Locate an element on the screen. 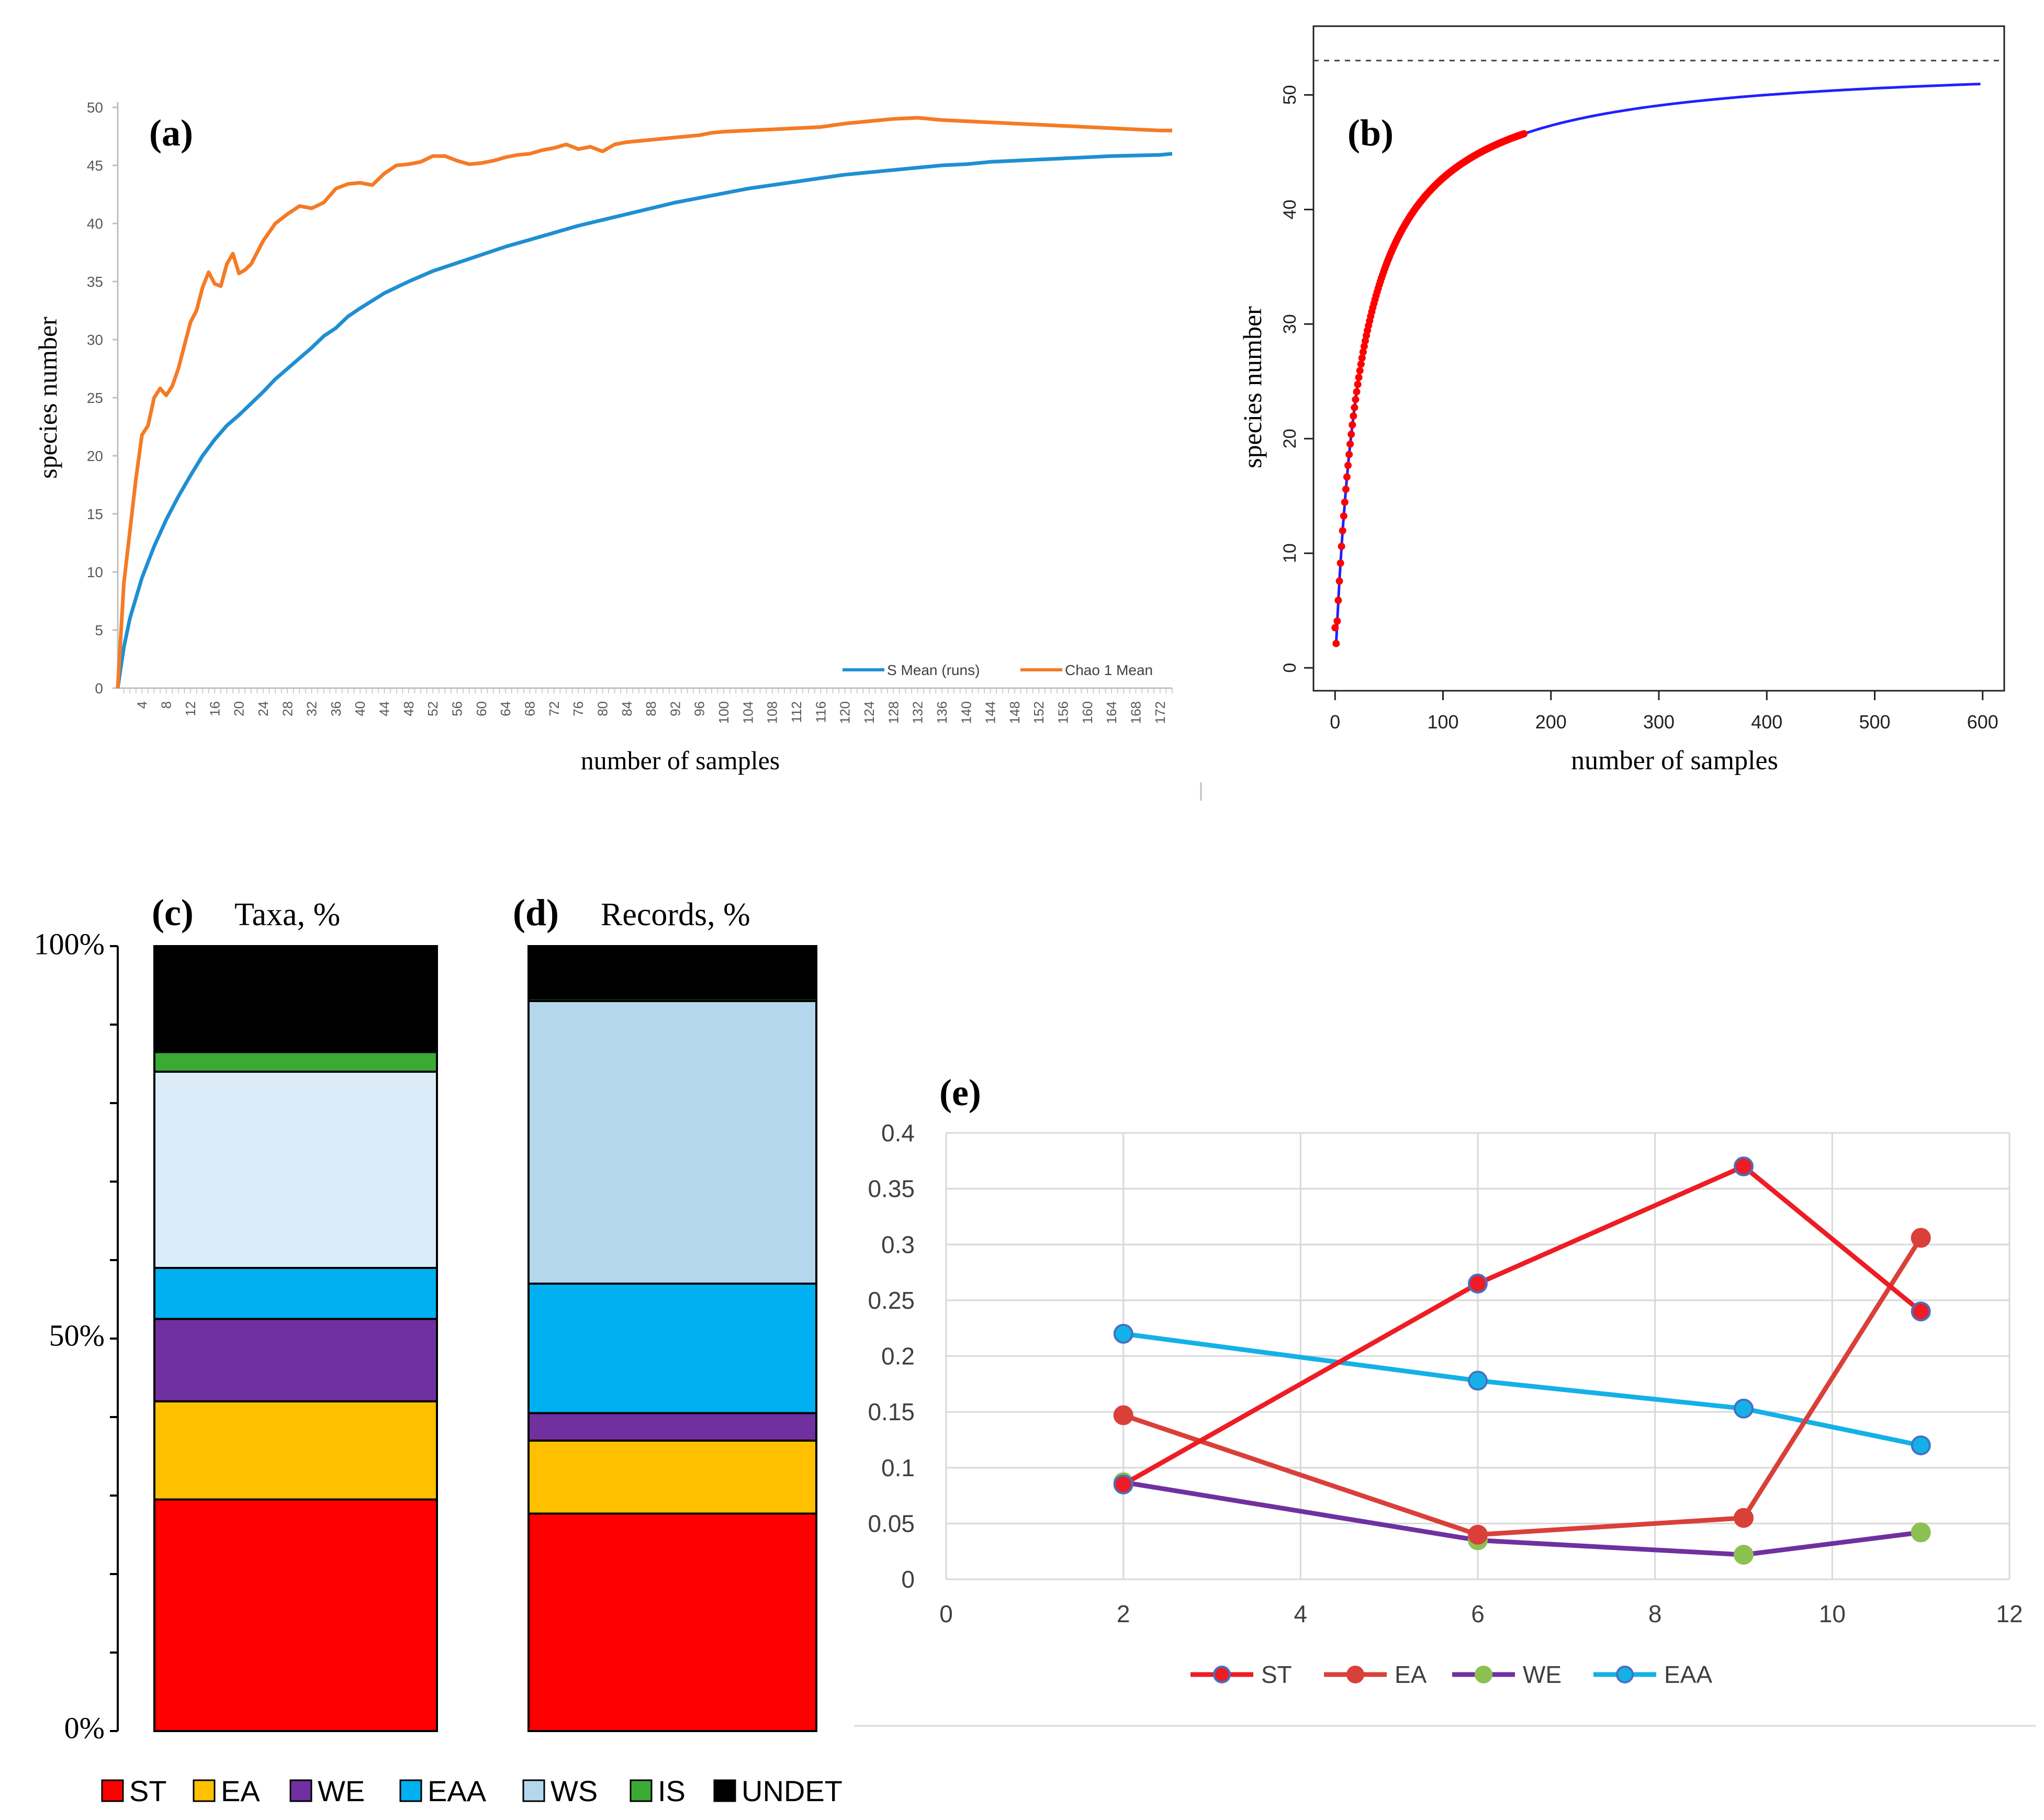  a-x-tick-label: 156 is located at coordinates (1063, 712).